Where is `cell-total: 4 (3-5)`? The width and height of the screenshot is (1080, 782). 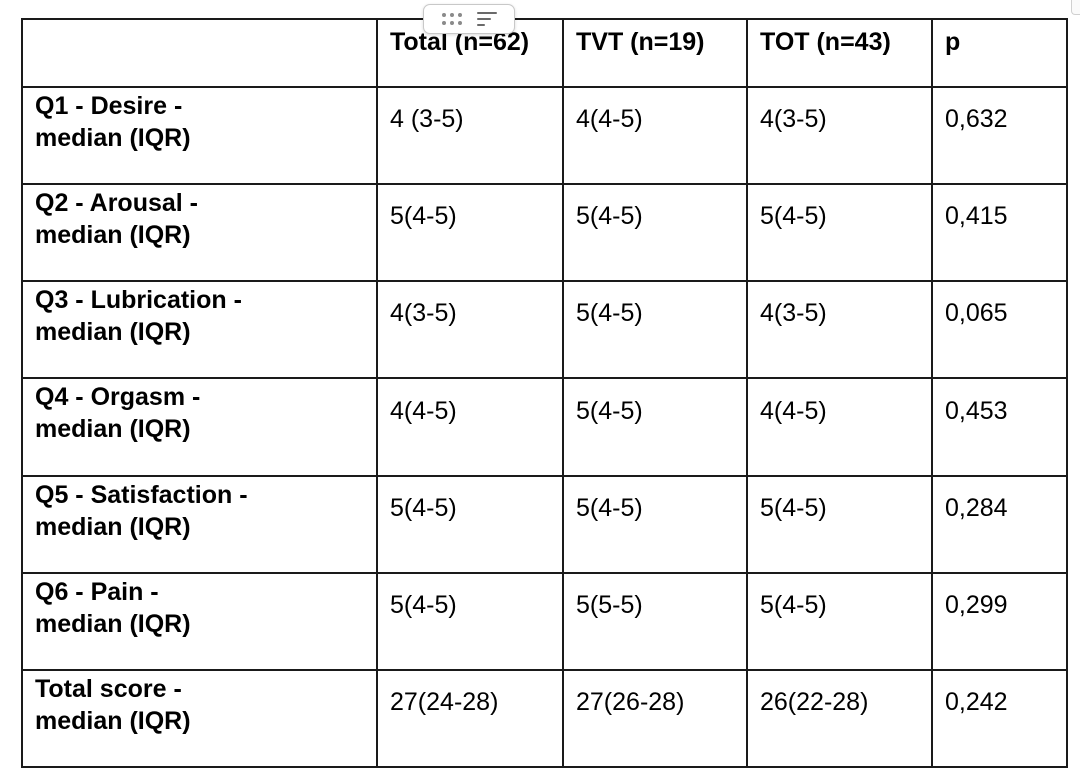 cell-total: 4 (3-5) is located at coordinates (427, 119).